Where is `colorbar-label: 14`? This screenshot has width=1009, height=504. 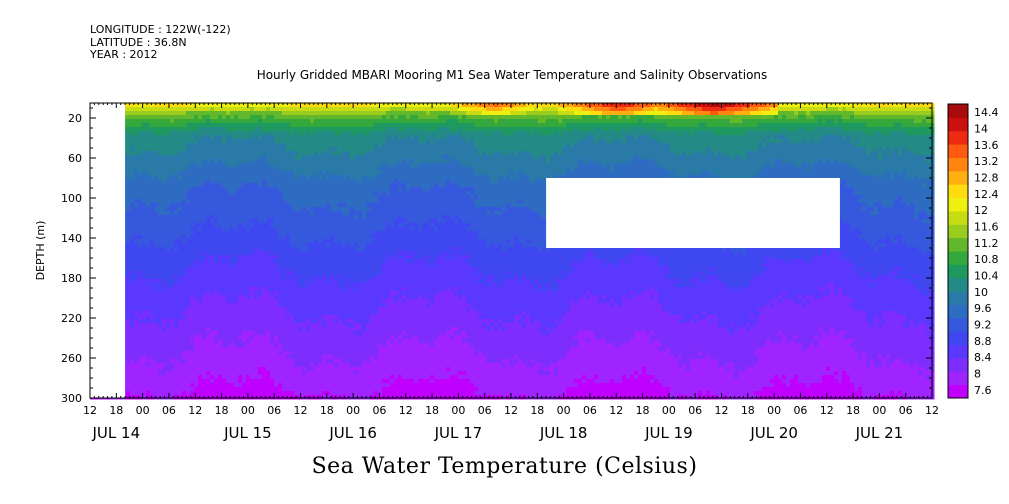 colorbar-label: 14 is located at coordinates (981, 129).